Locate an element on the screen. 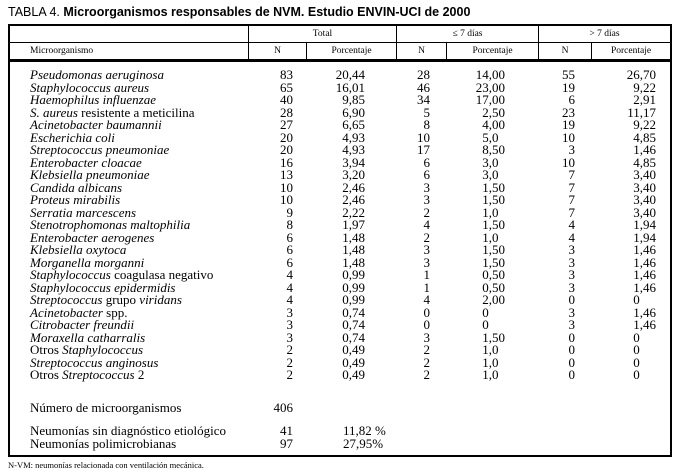  summary-porcentaje-value is located at coordinates (351, 408).